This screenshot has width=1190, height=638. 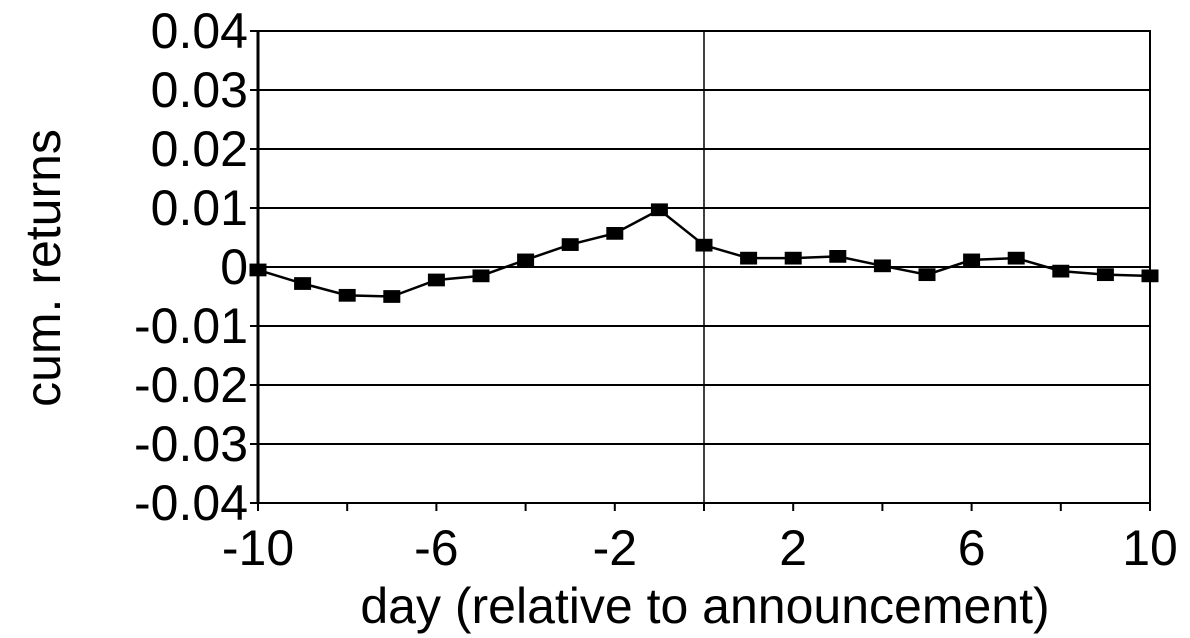 I want to click on y-tick-label: 0.02, so click(x=199, y=149).